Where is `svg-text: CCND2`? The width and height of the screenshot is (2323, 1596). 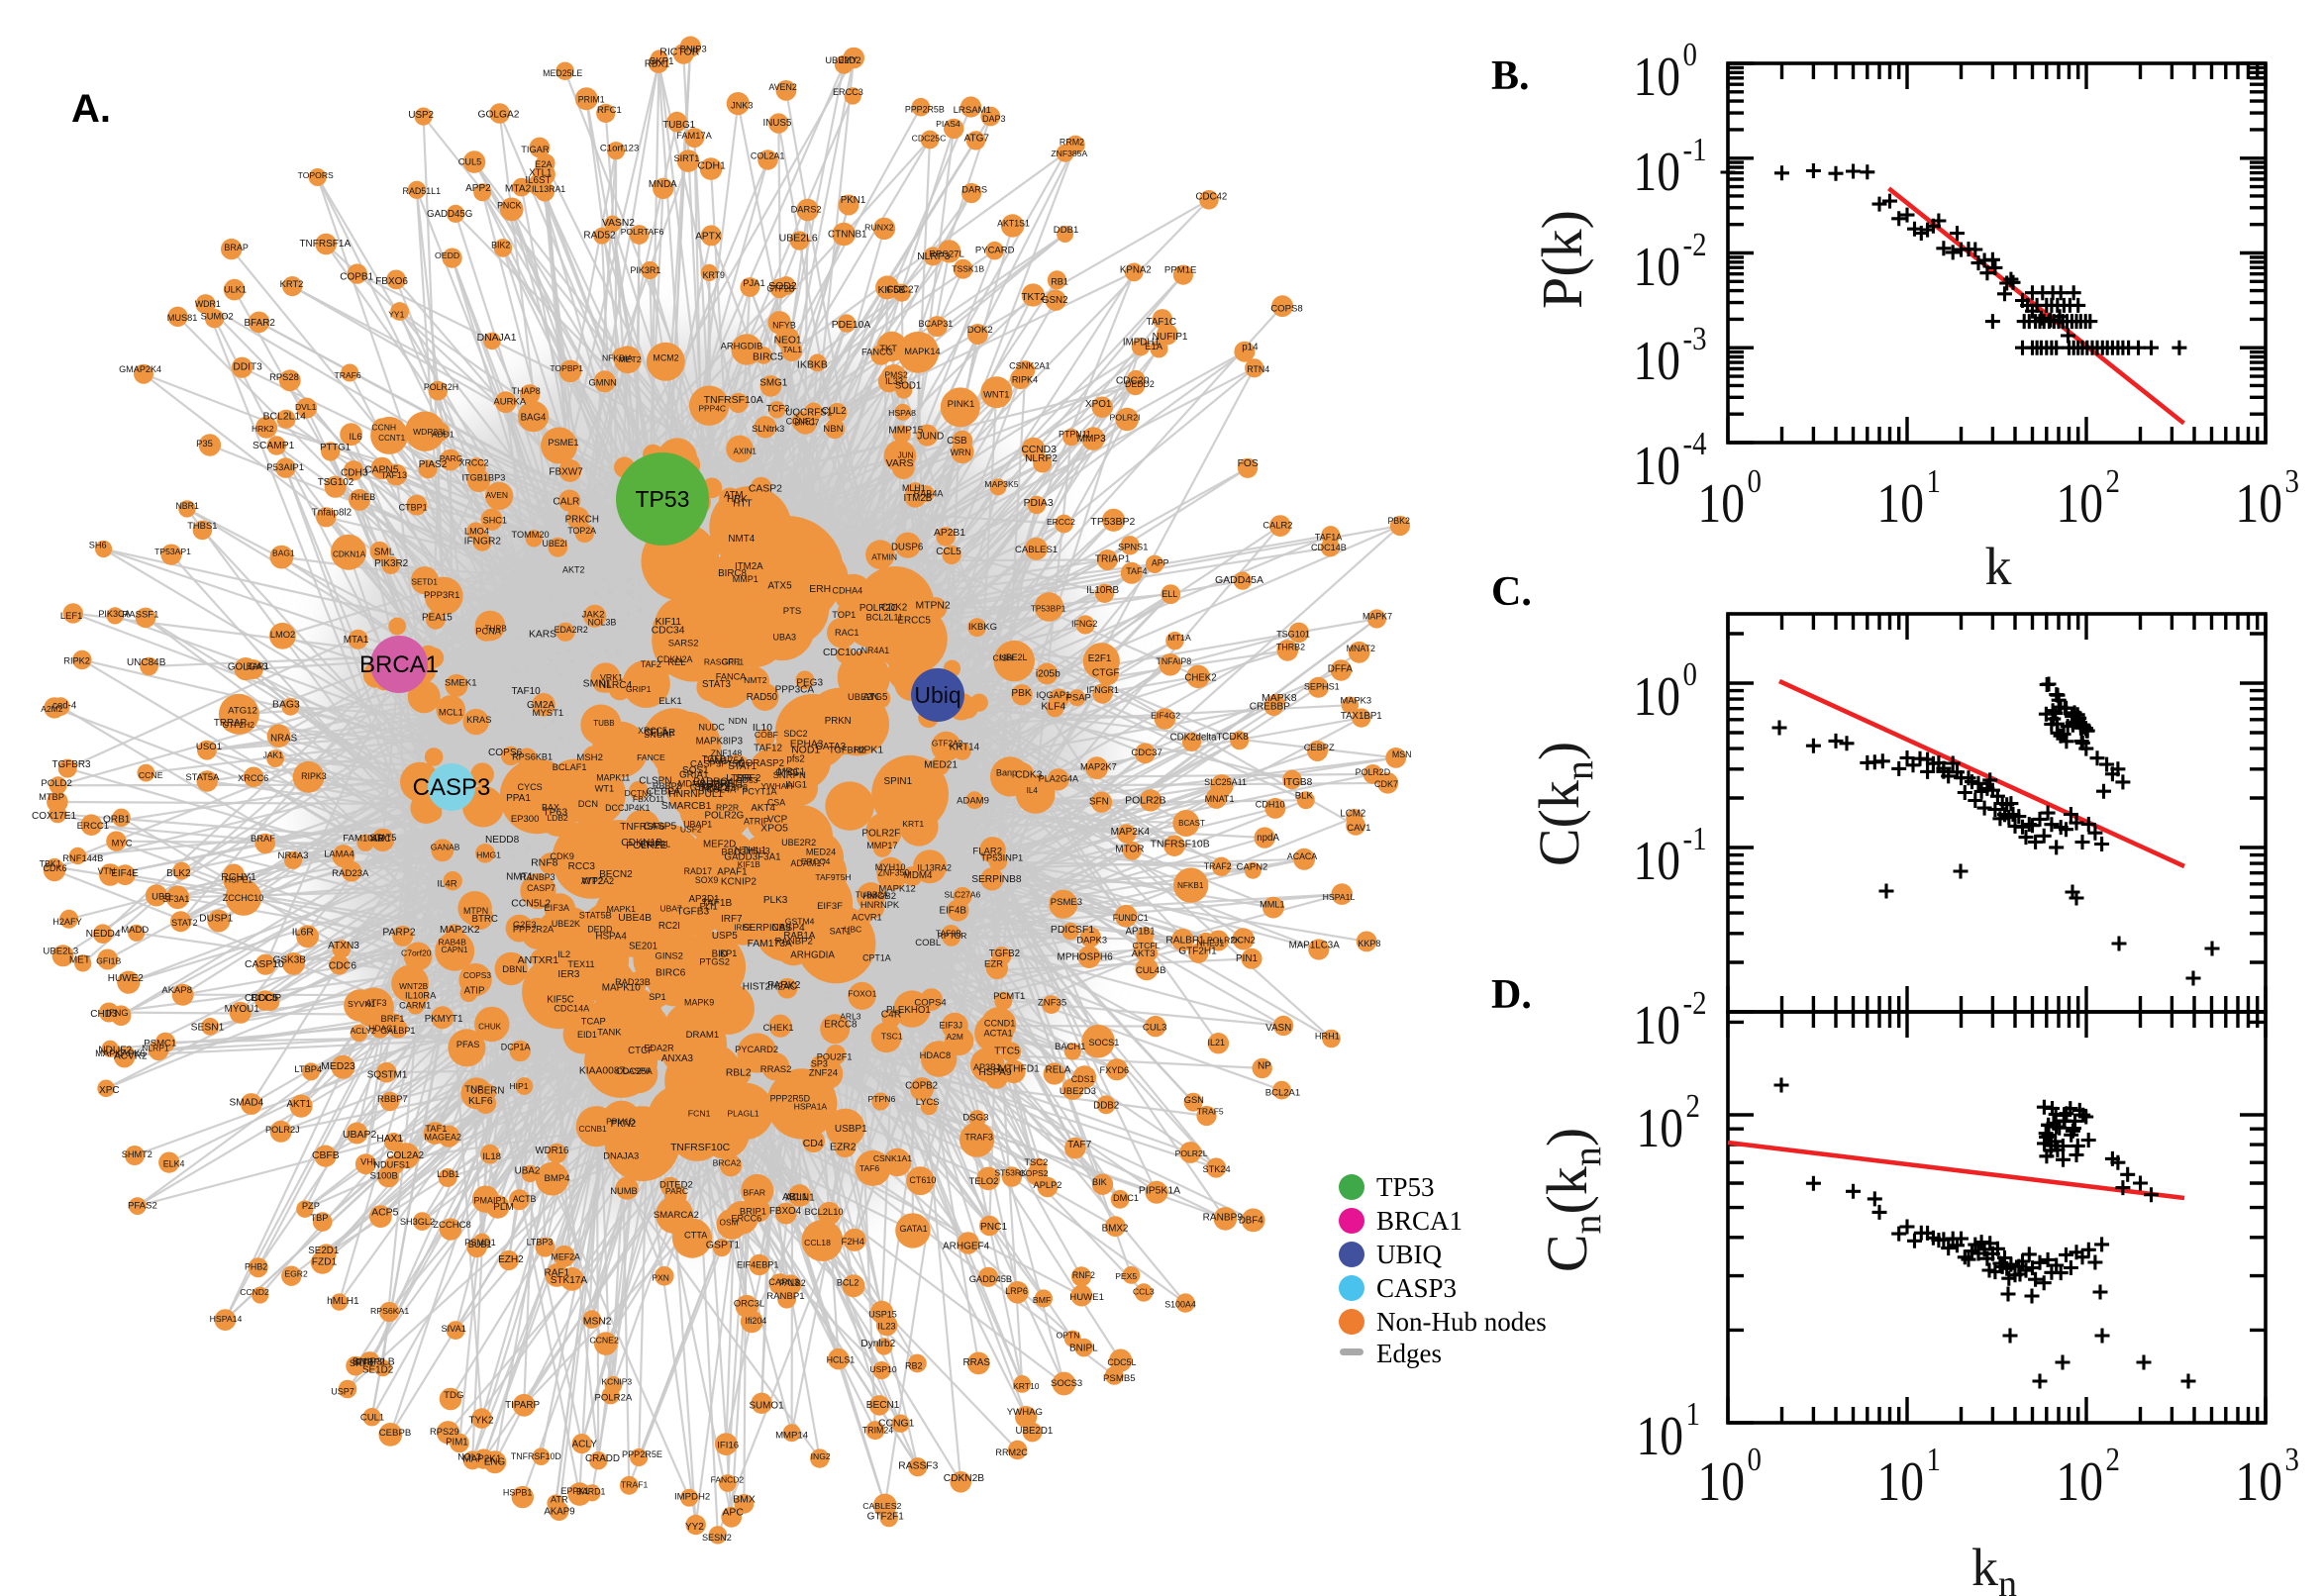
svg-text: CCND2 is located at coordinates (254, 1292).